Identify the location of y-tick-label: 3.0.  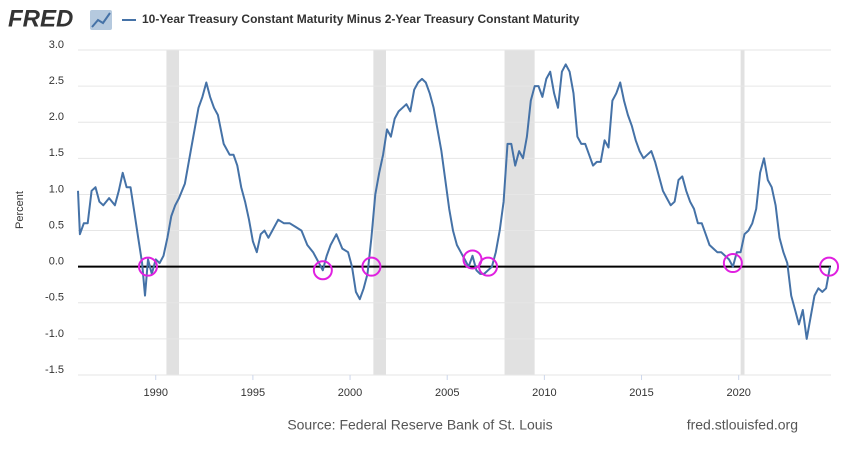
(56, 45).